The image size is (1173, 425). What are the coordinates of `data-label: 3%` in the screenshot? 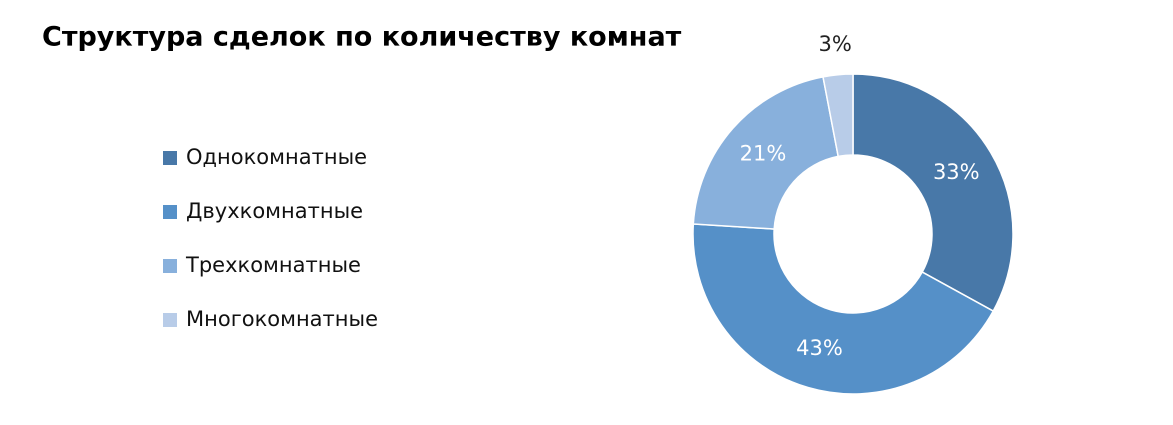 It's located at (834, 44).